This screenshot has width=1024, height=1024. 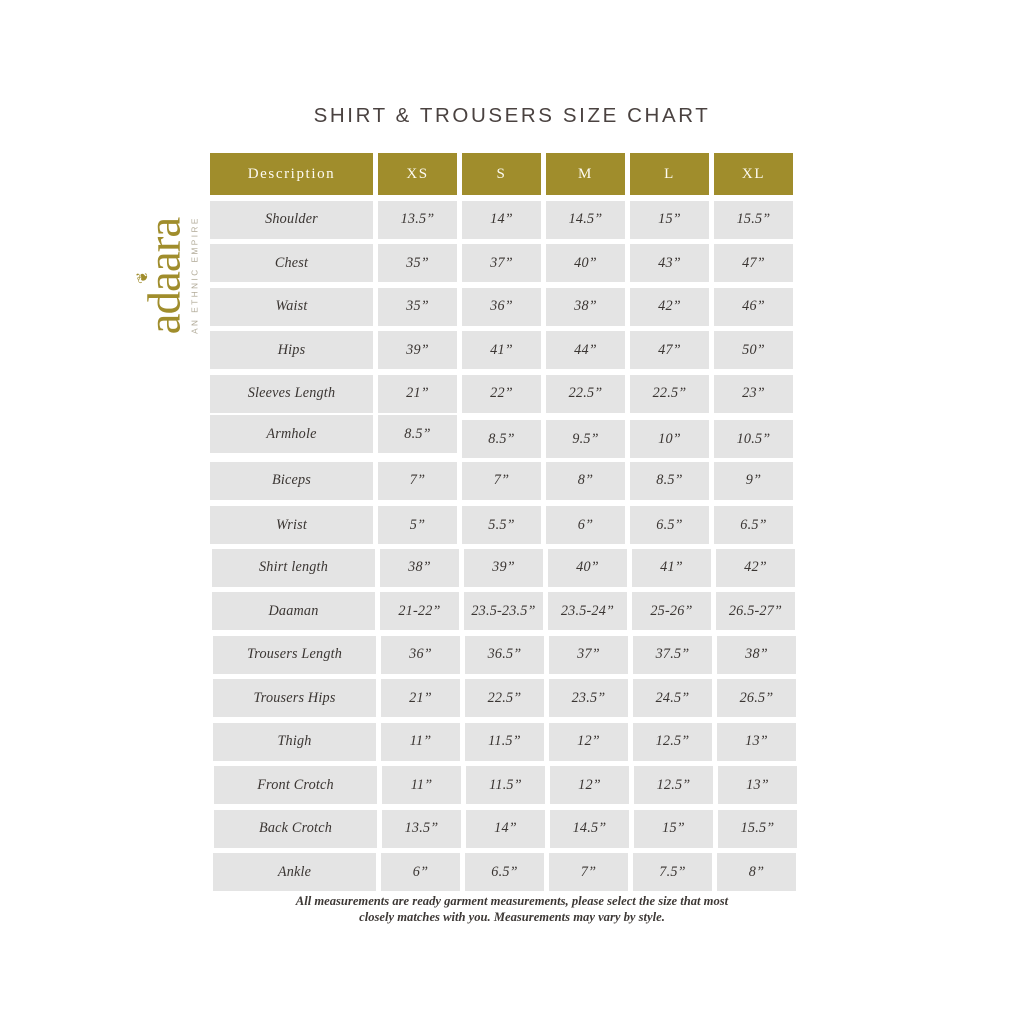 I want to click on table-row: Ankle 6” 6.5” 7” 7.5” 8”, so click(x=508, y=872).